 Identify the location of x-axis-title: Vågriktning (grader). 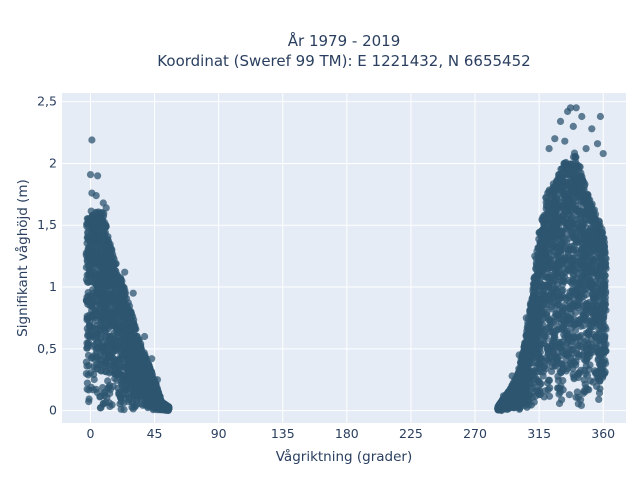
(344, 456).